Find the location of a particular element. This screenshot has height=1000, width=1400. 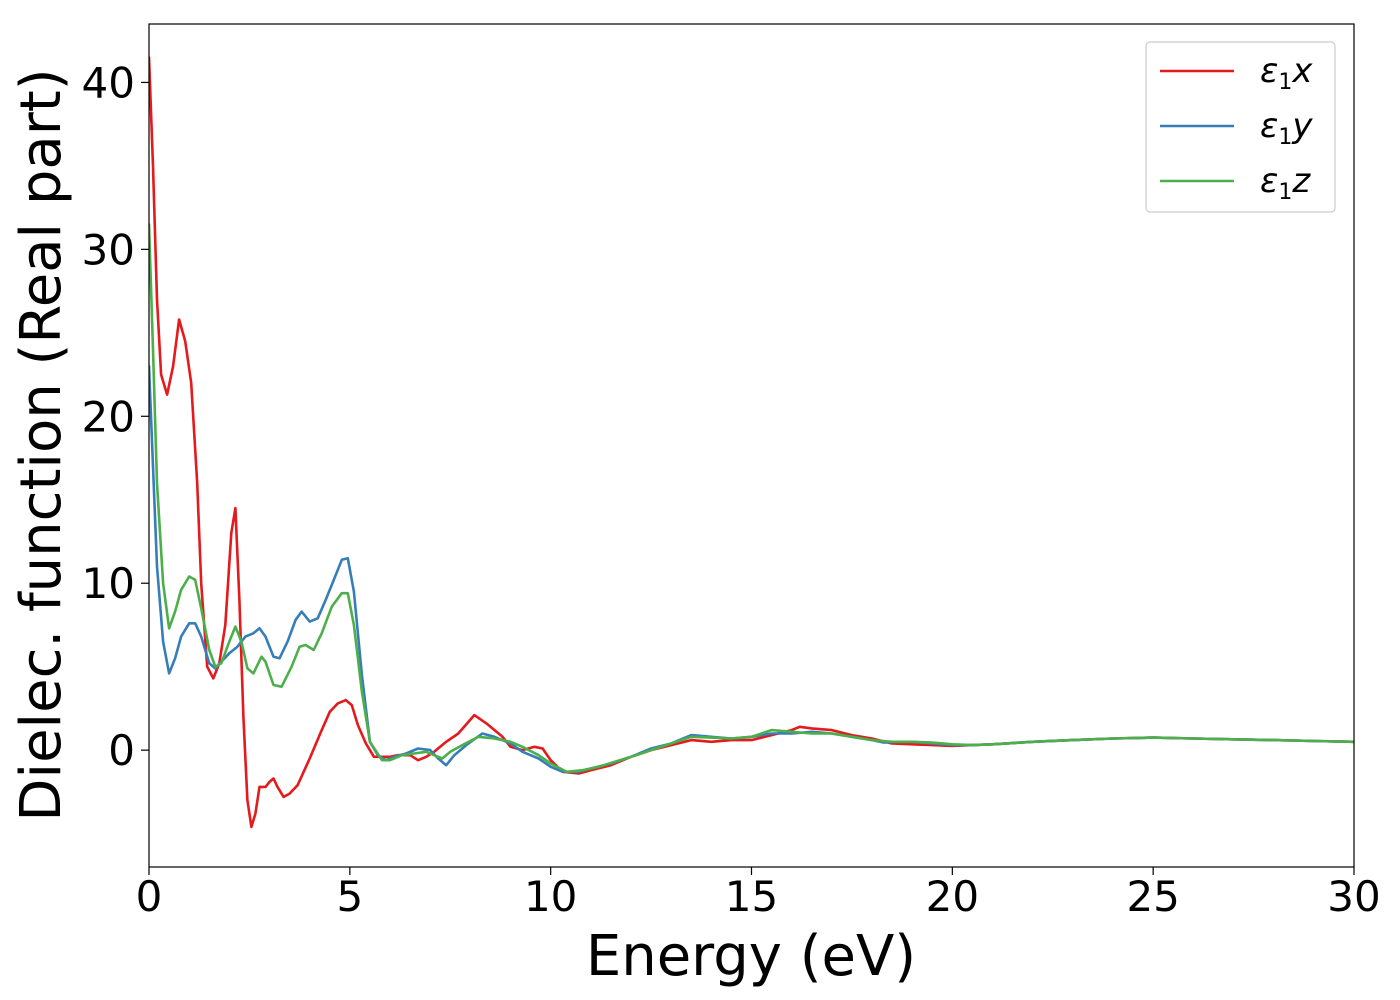

x-tick-label: 25 is located at coordinates (1152, 896).